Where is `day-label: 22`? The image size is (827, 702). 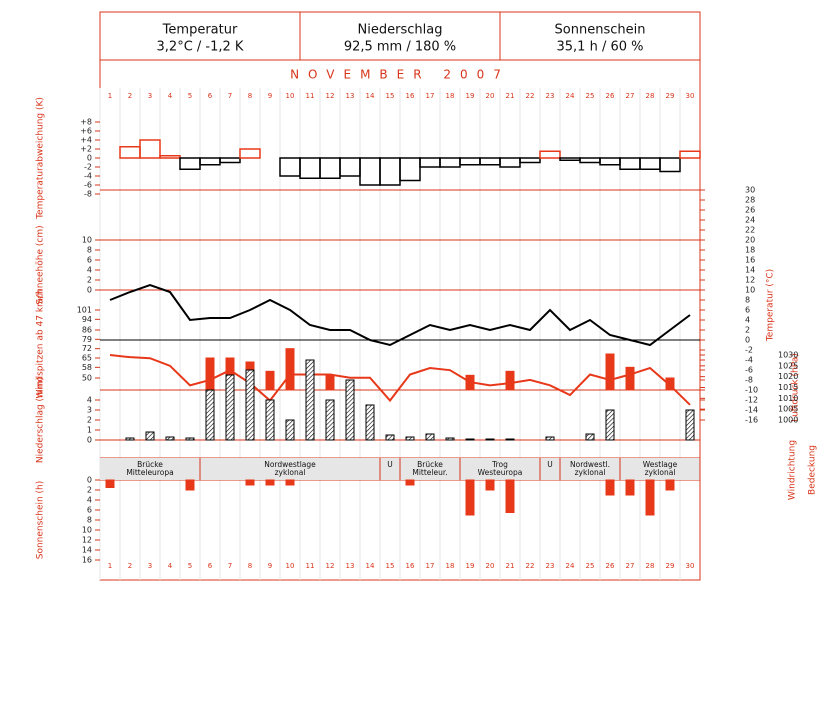 day-label: 22 is located at coordinates (530, 96).